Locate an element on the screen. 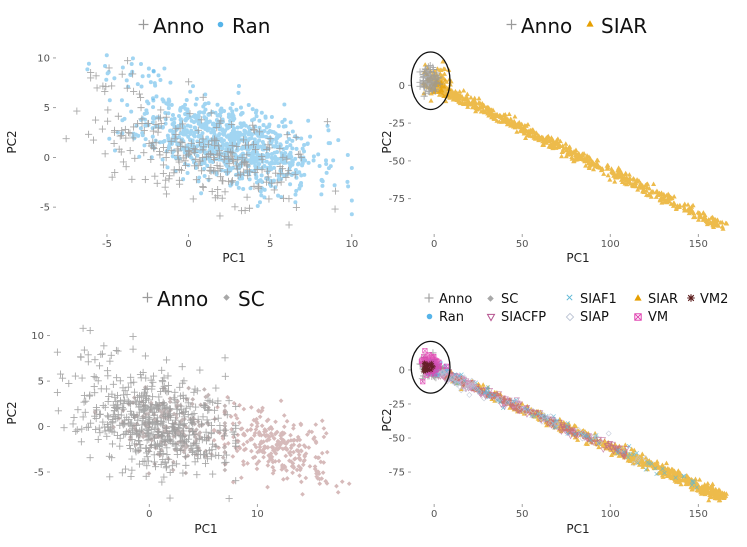 The image size is (747, 547). y-tick-label: -5 is located at coordinates (39, 473).